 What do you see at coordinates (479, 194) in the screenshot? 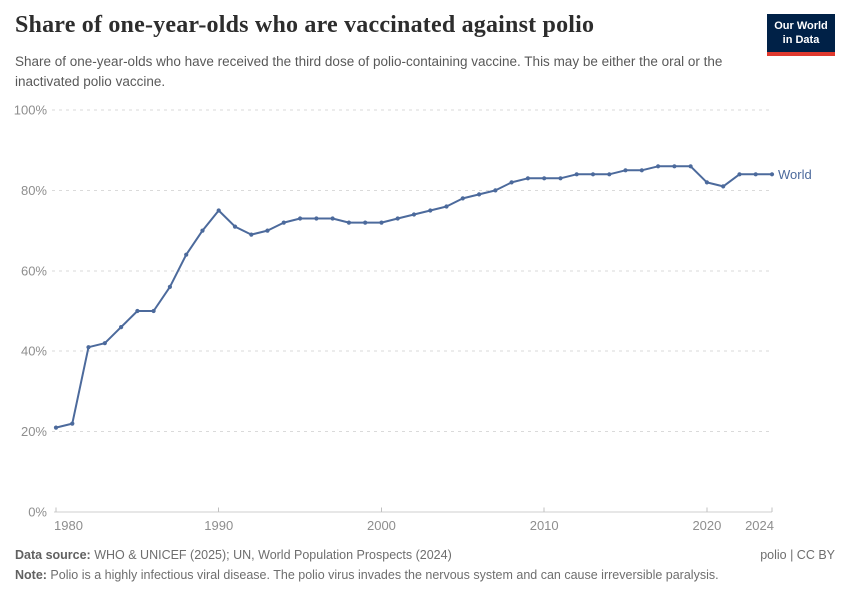
I see `data-point-2006` at bounding box center [479, 194].